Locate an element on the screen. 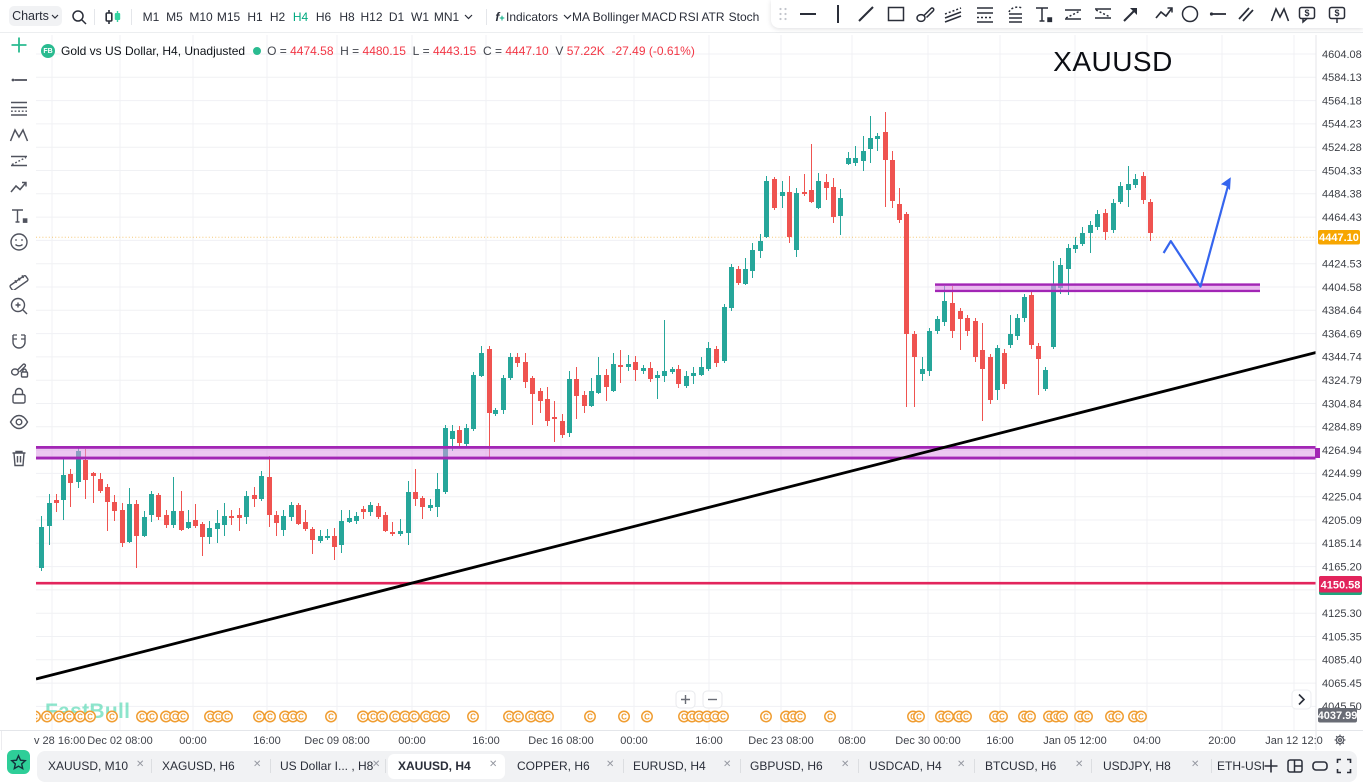  svg-text: 4264.94 is located at coordinates (1342, 451).